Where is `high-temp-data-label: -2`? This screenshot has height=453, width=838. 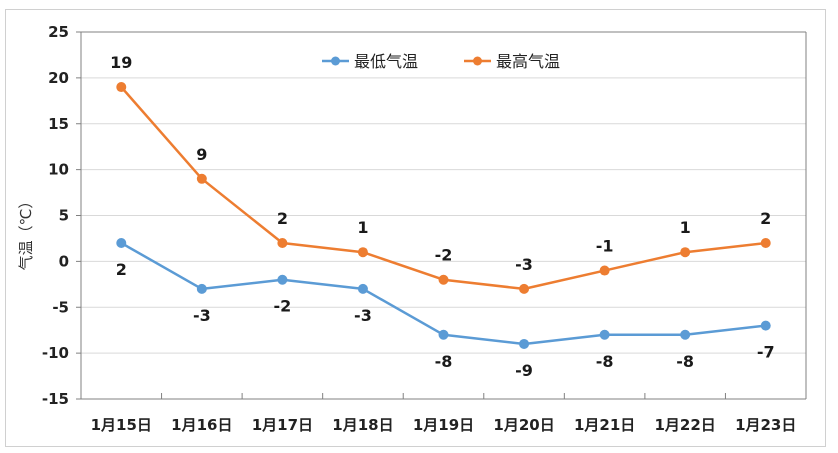 high-temp-data-label: -2 is located at coordinates (444, 255).